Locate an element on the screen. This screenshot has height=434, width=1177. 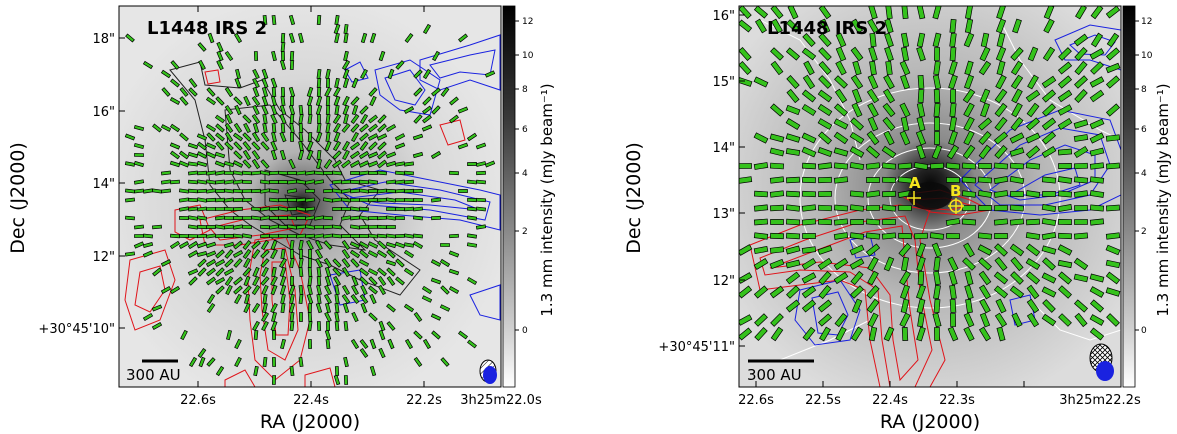
left-cbar-tick-0: 0 is located at coordinates (525, 331).